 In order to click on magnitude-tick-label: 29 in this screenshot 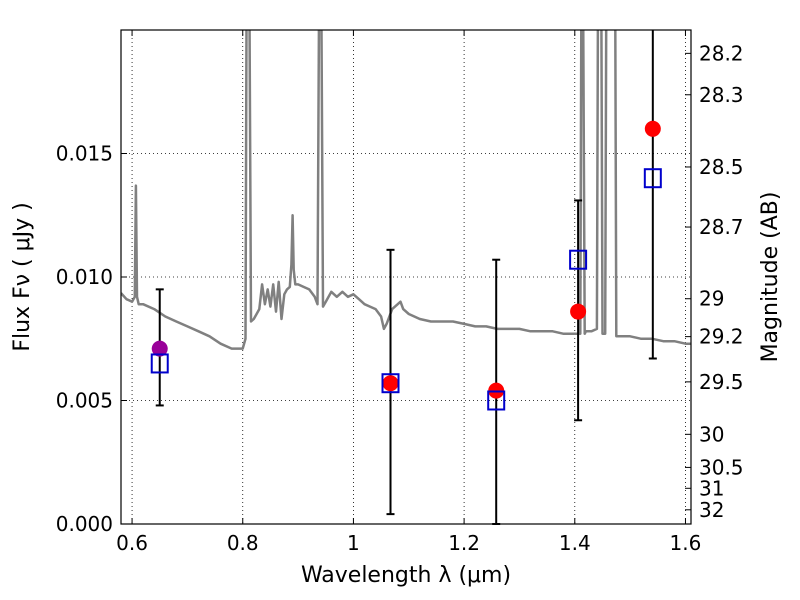, I will do `click(711, 299)`.